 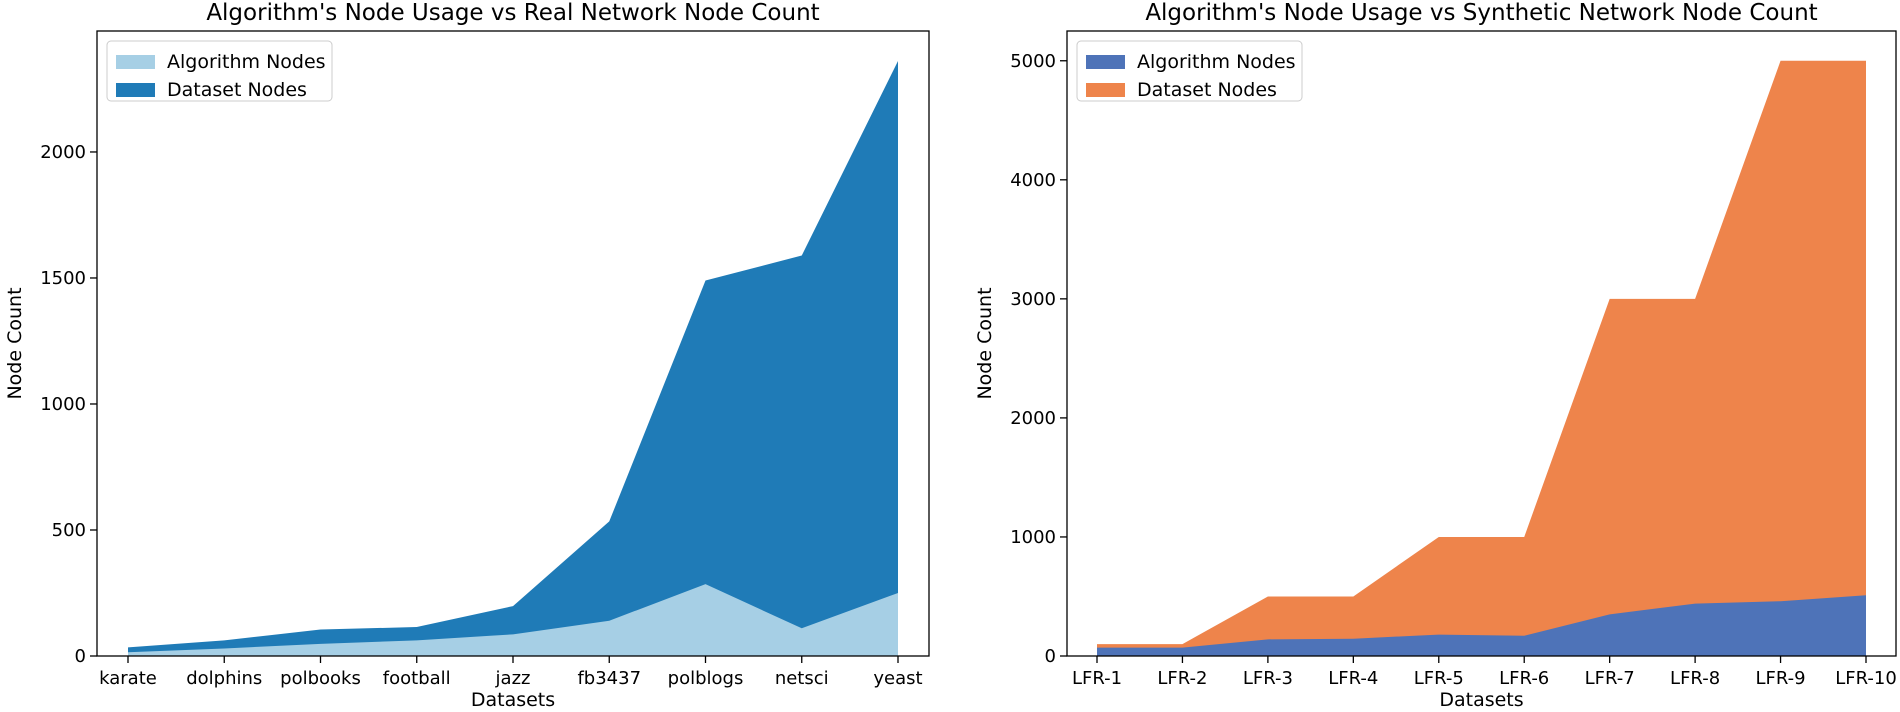 What do you see at coordinates (1097, 678) in the screenshot?
I see `x-tick-label: LFR-1` at bounding box center [1097, 678].